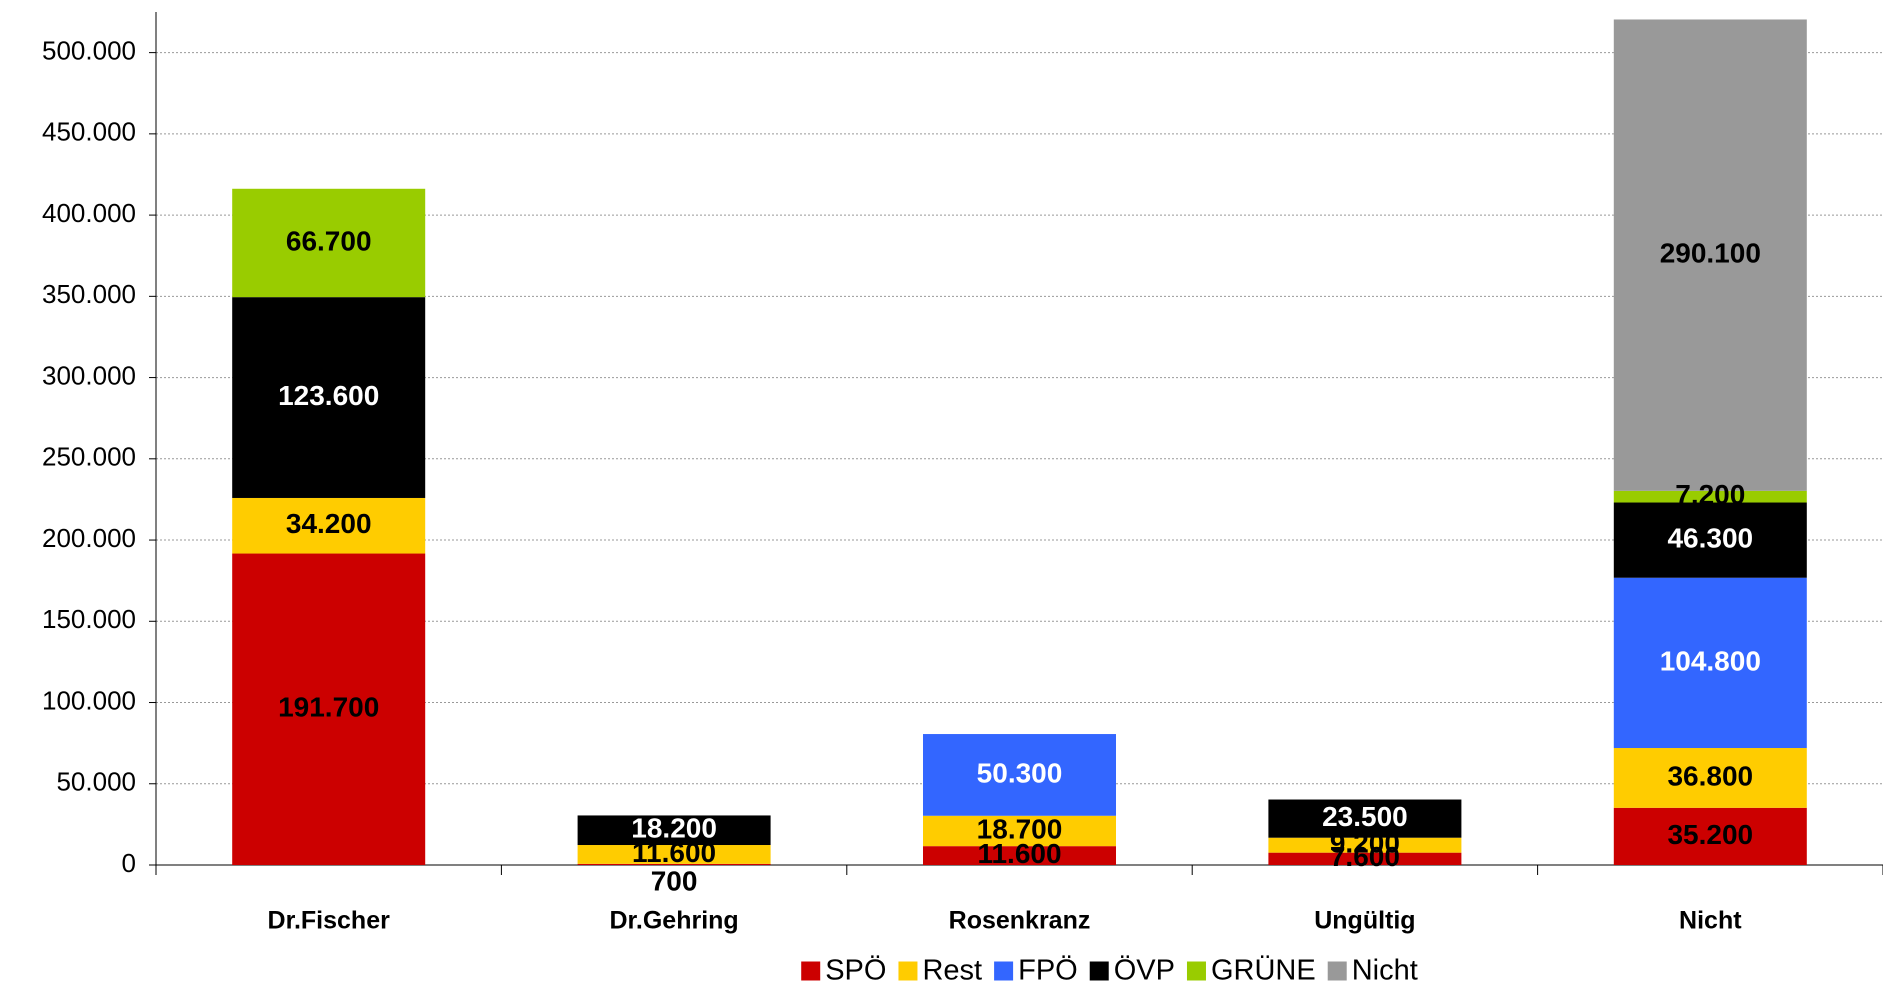 This screenshot has height=987, width=1883. Describe the element at coordinates (89, 50) in the screenshot. I see `y-tick-label: 500.000` at that location.